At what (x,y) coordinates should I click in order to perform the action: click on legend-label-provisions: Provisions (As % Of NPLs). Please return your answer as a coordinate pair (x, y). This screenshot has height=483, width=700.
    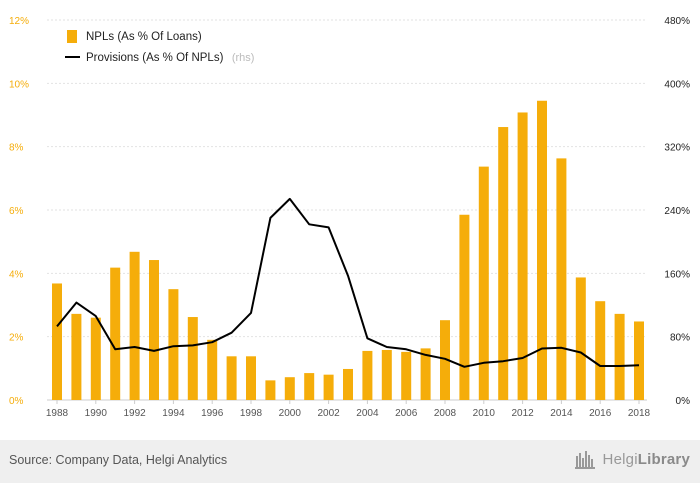
    Looking at the image, I should click on (155, 58).